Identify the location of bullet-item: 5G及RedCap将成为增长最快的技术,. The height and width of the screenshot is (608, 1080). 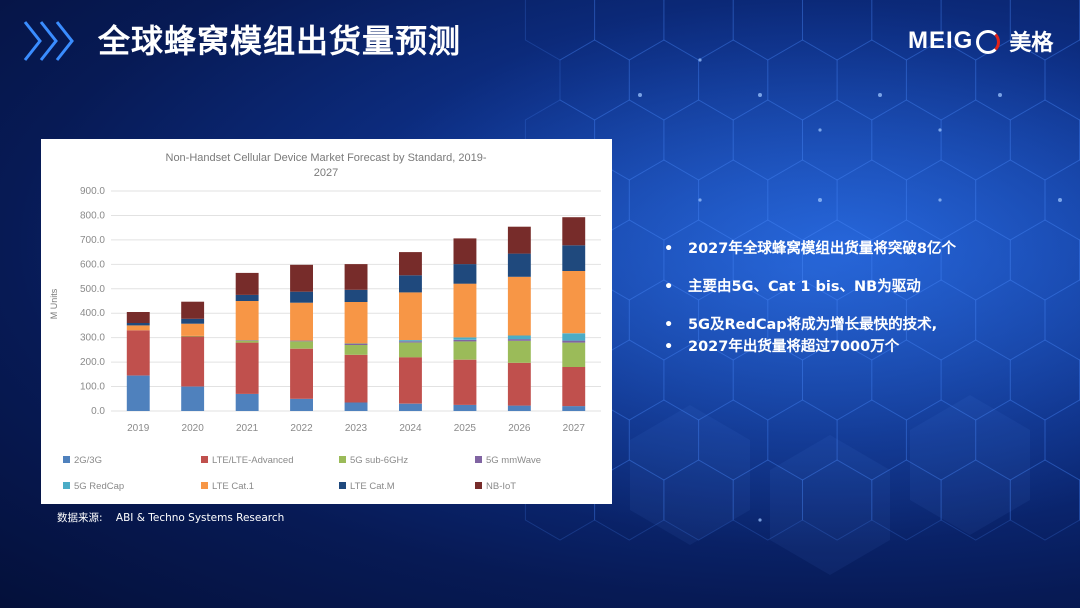
(860, 325).